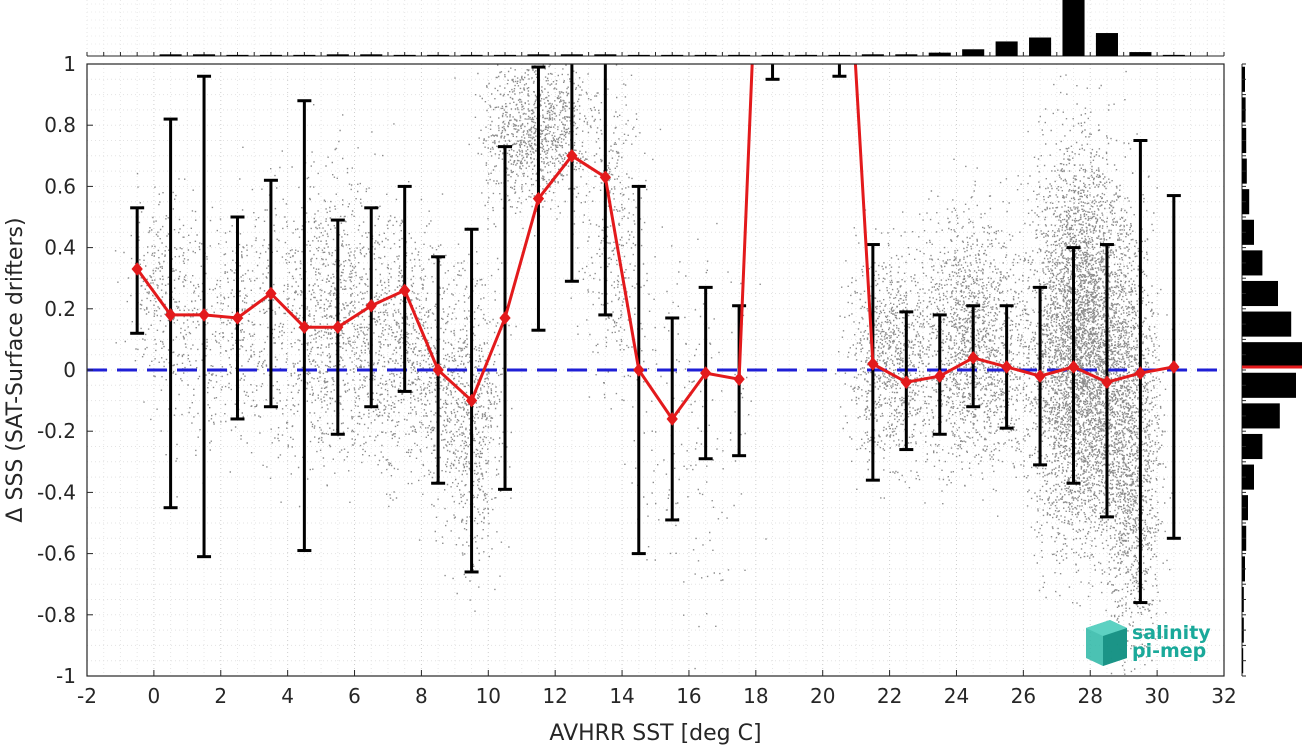 The image size is (1302, 747). Describe the element at coordinates (1169, 651) in the screenshot. I see `logo-line2: pi-mep` at that location.